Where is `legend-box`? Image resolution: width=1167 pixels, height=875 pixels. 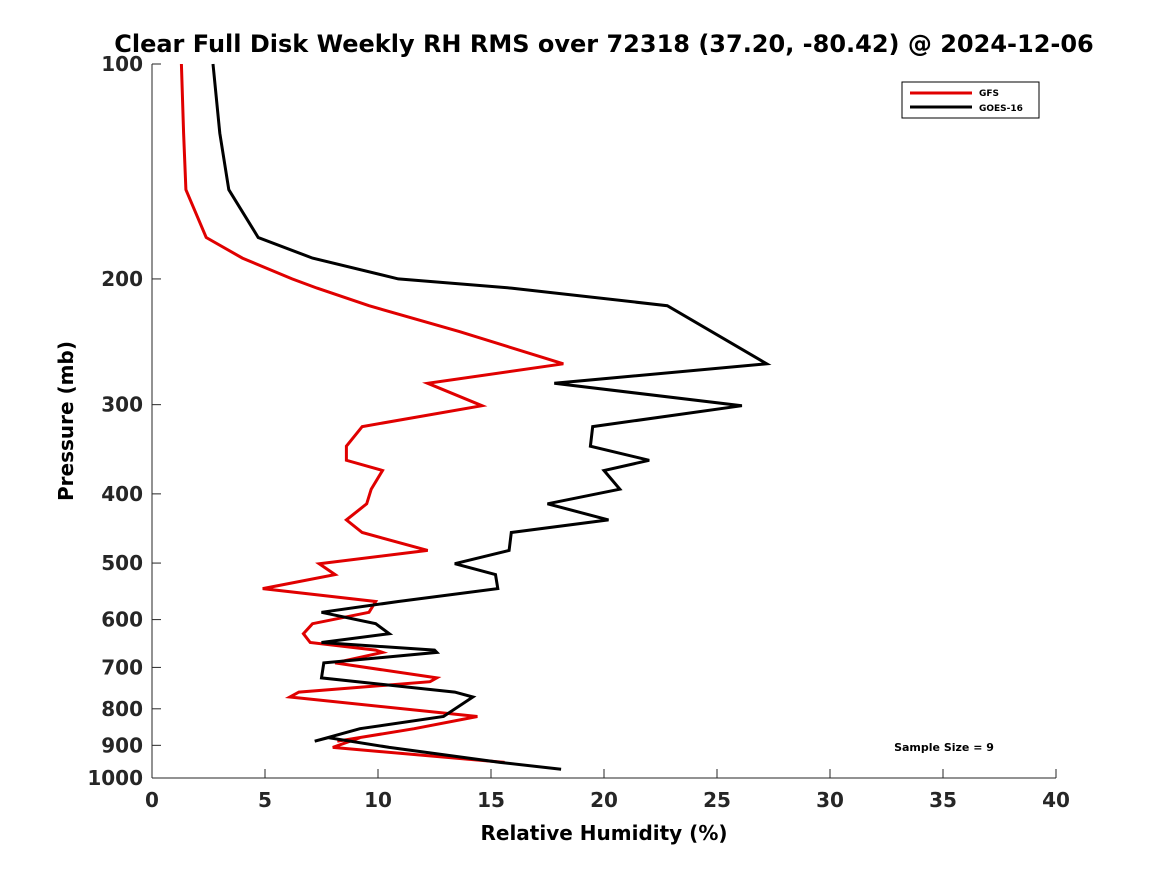
legend-box is located at coordinates (970, 100).